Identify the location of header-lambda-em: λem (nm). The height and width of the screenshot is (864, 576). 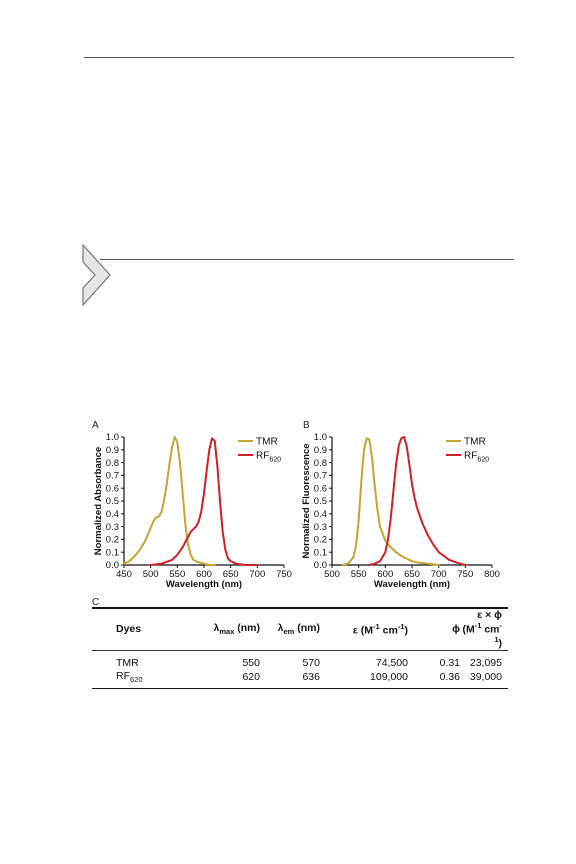
(298, 629).